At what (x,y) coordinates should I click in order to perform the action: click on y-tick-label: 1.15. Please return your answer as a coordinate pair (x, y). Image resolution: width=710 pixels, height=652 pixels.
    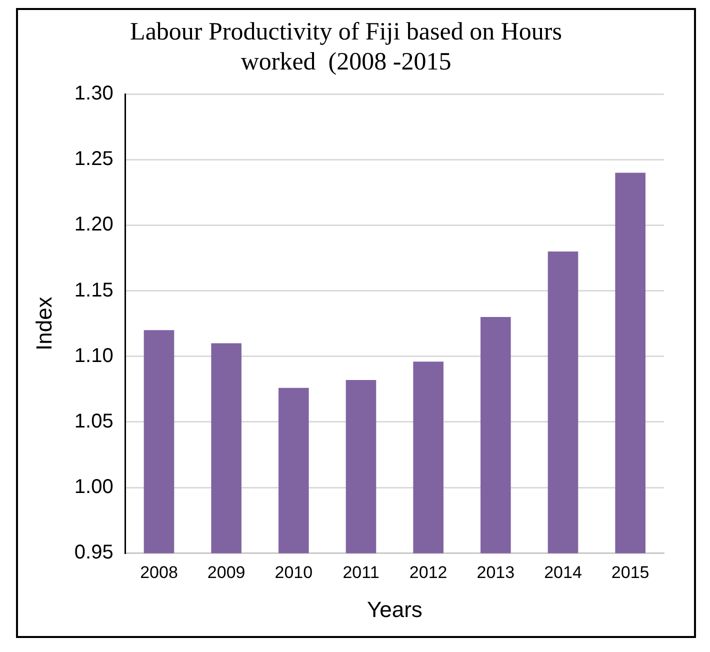
    Looking at the image, I should click on (94, 290).